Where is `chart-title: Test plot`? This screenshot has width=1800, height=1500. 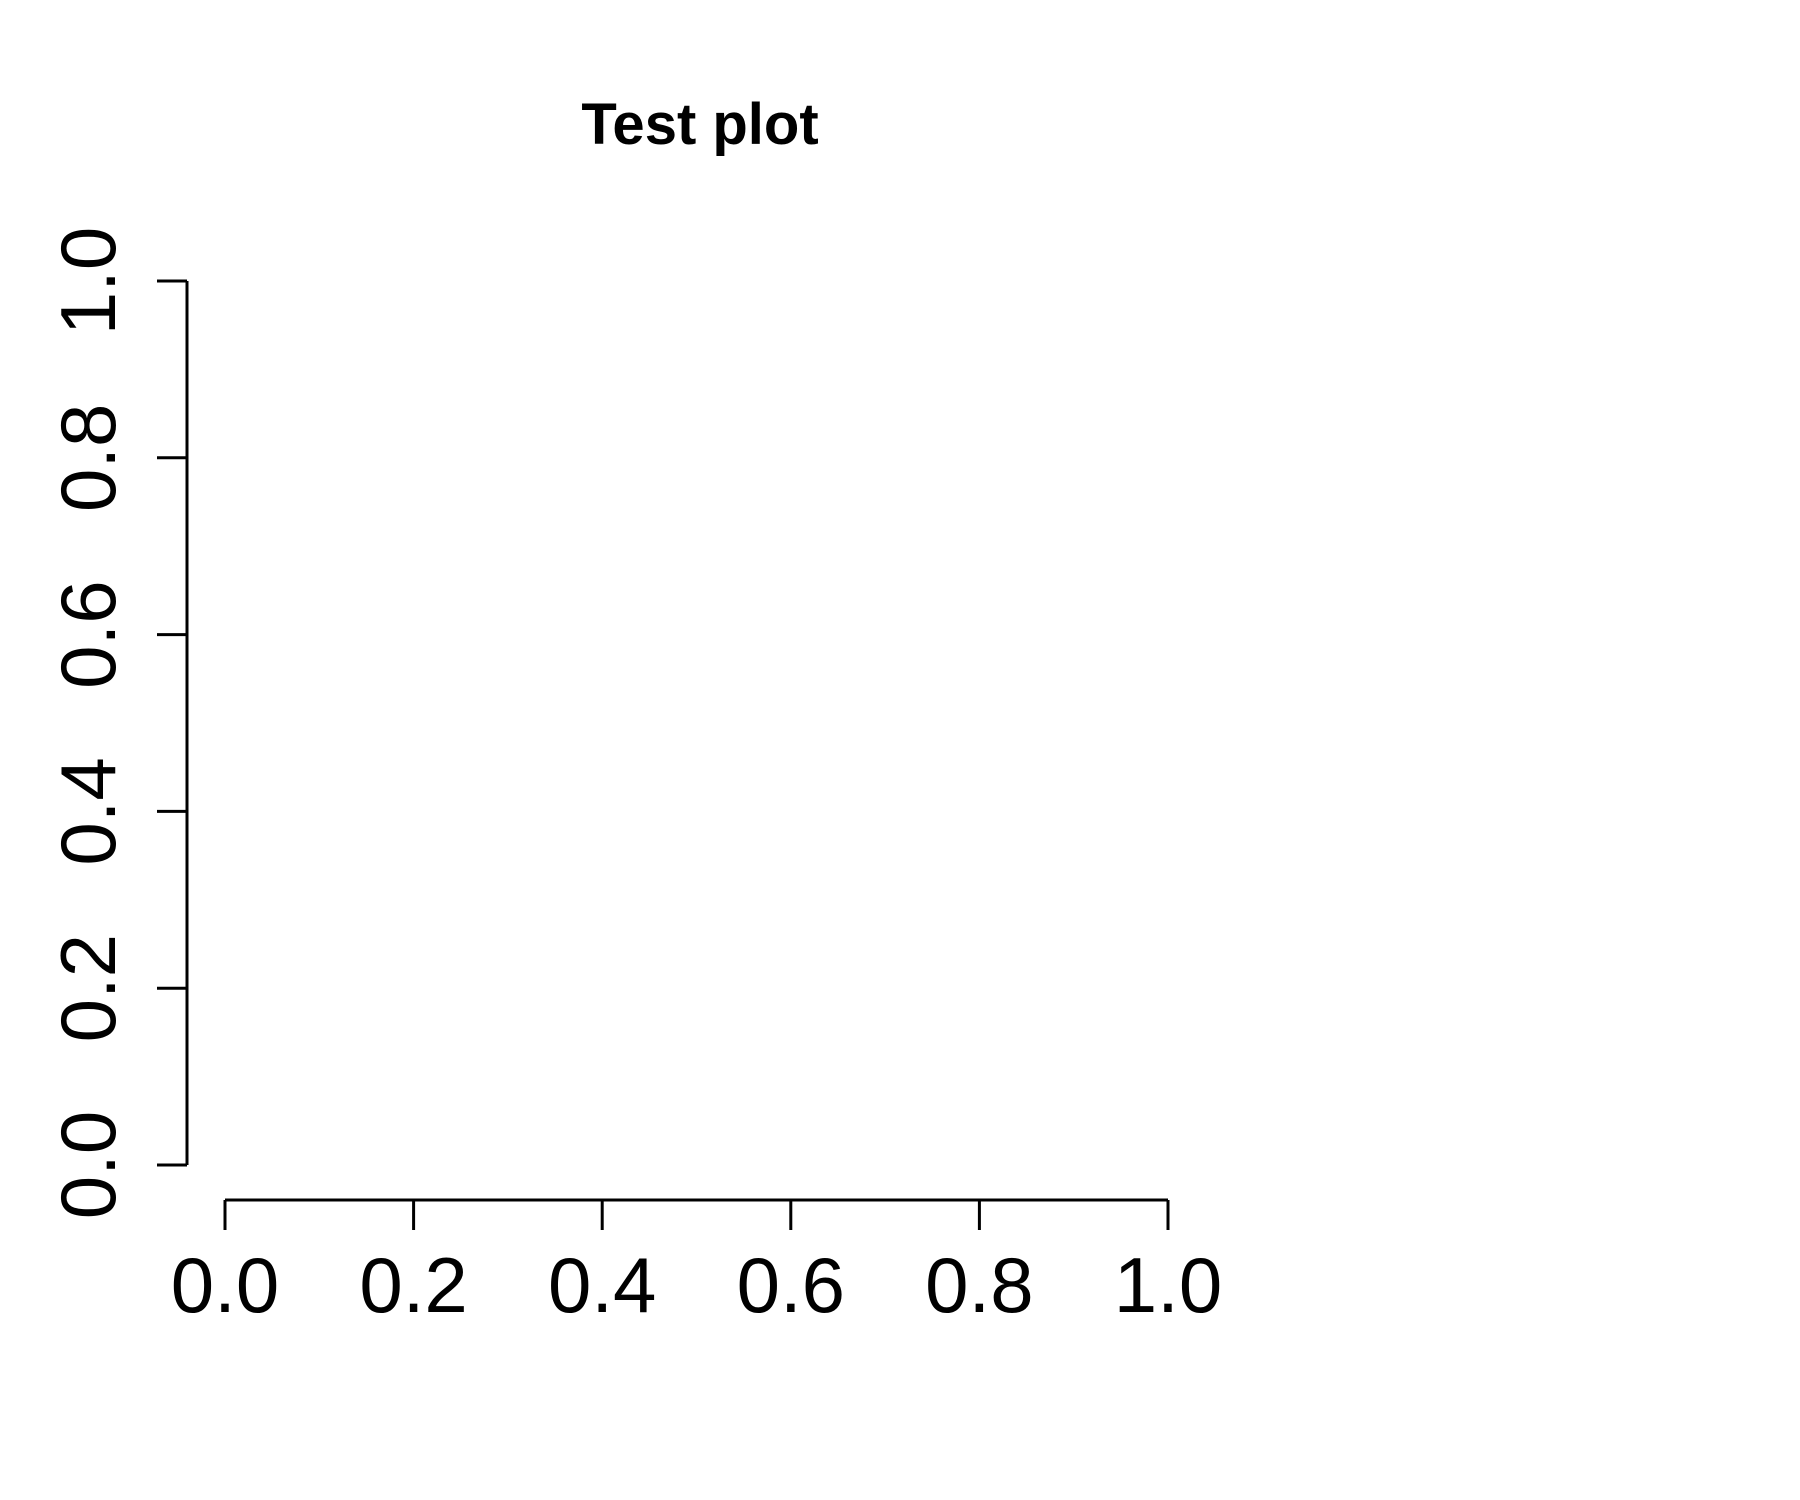
chart-title: Test plot is located at coordinates (699, 124).